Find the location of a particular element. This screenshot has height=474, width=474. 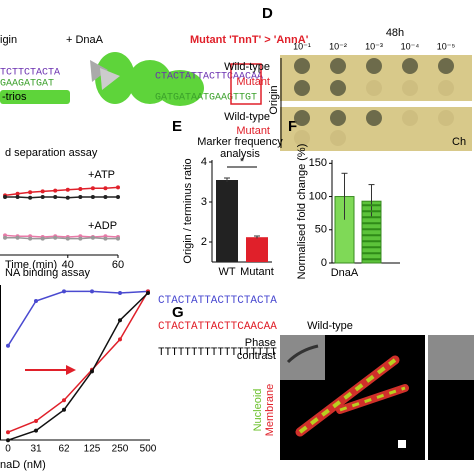

dilution-label: 10⁻³ is located at coordinates (374, 46).